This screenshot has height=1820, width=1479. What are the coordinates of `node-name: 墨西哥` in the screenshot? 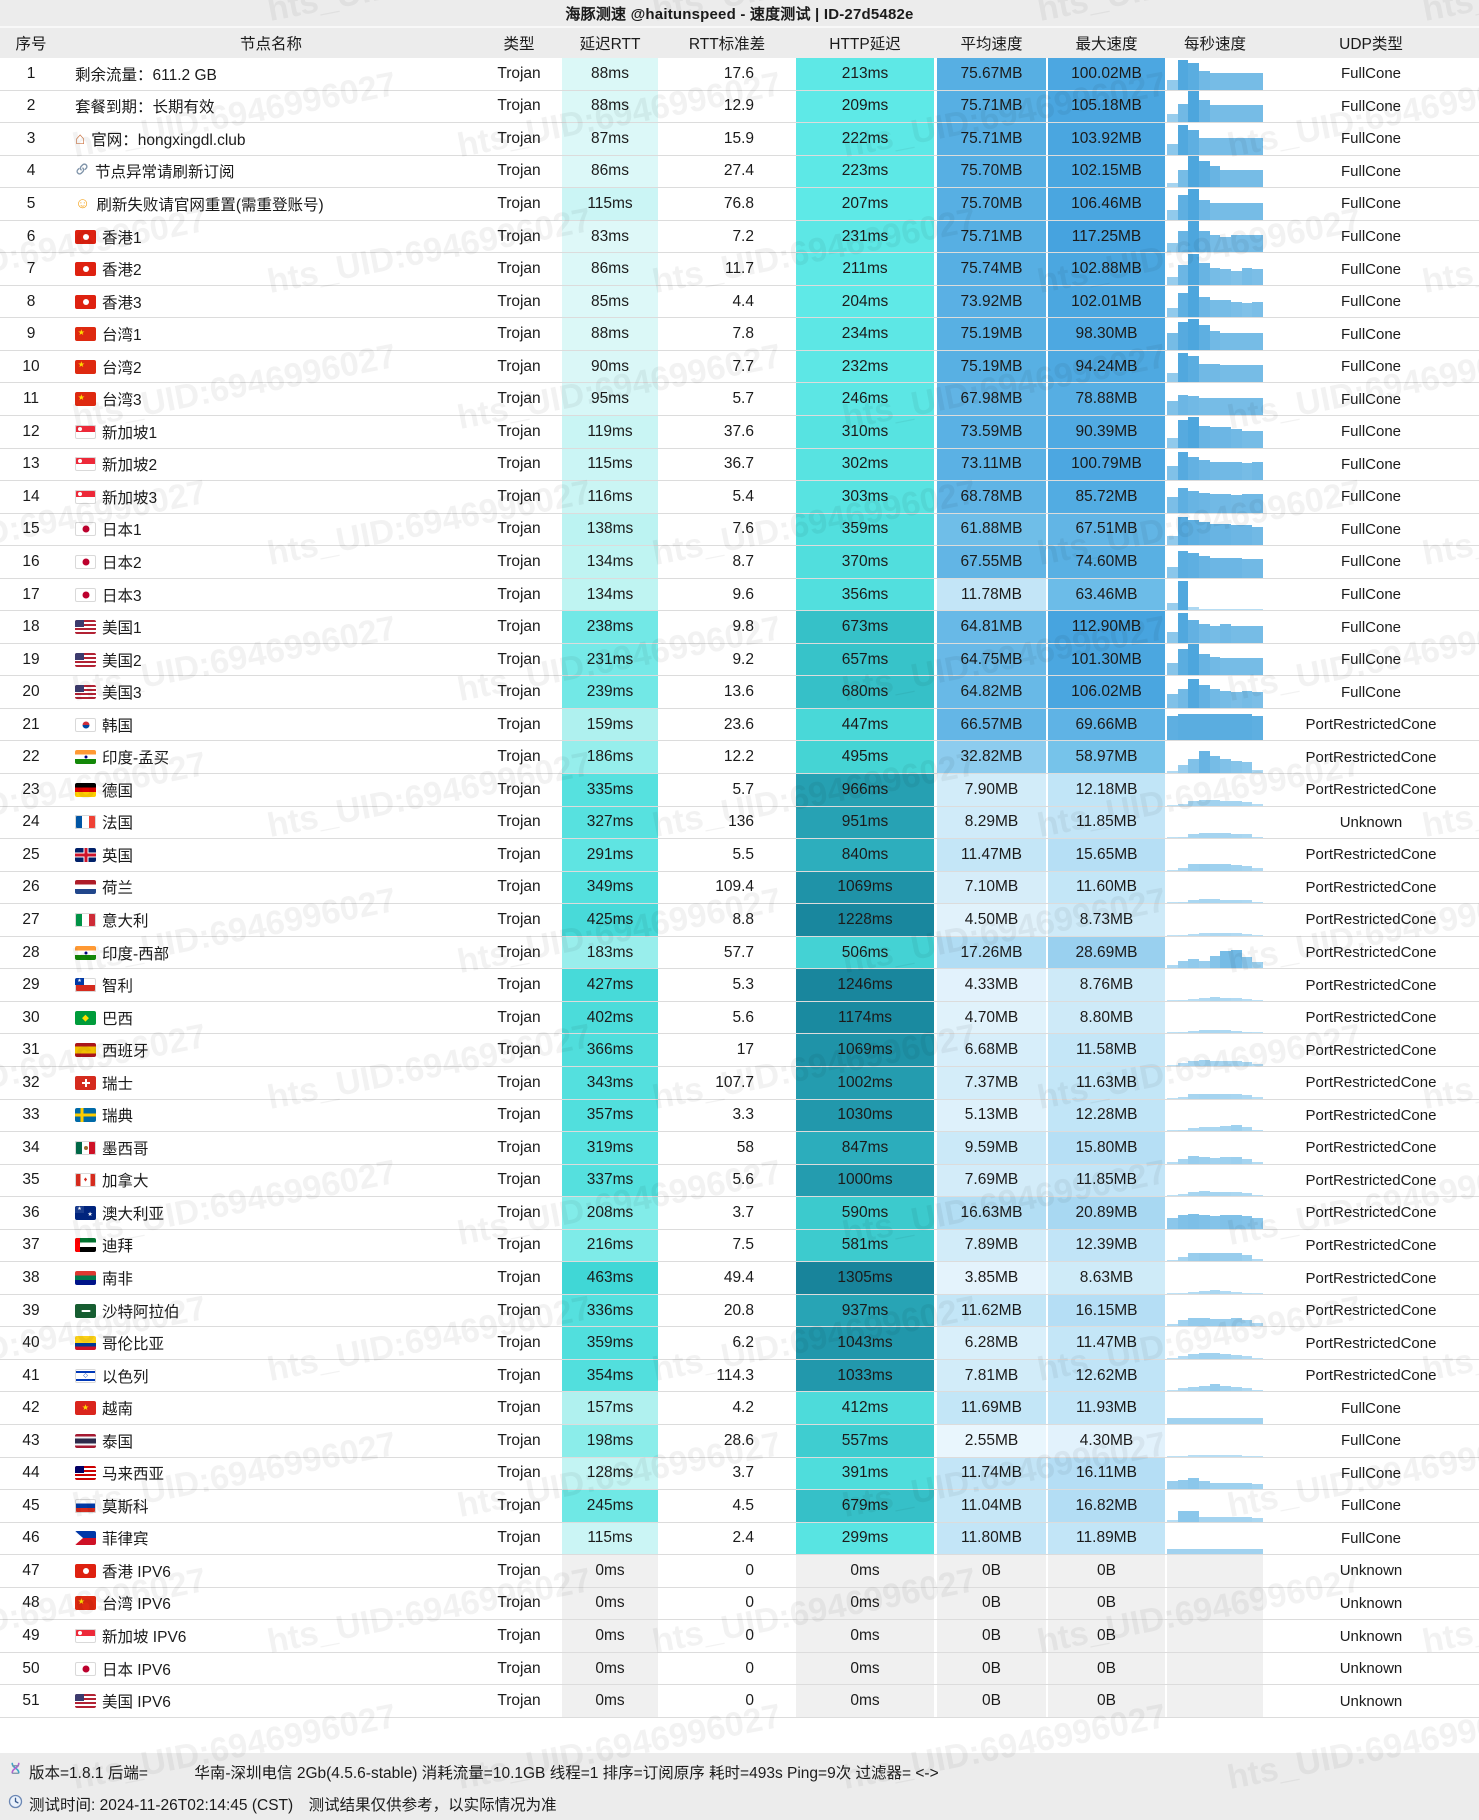 It's located at (271, 1148).